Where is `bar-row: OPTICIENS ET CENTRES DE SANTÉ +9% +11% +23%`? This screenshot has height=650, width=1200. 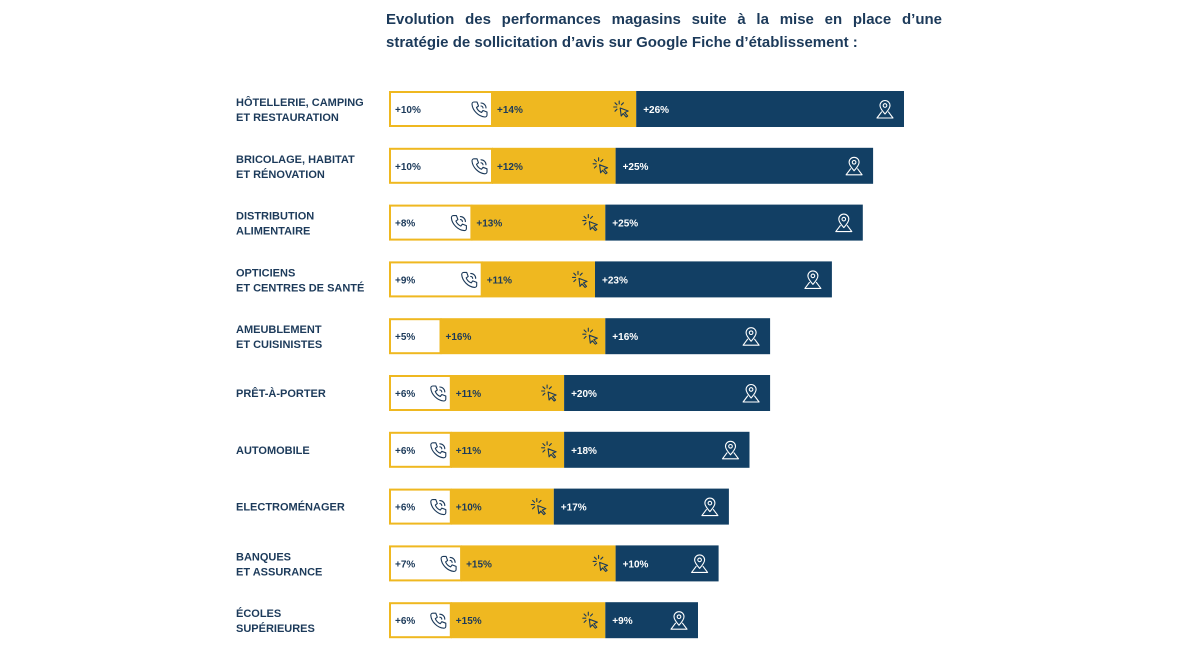
bar-row: OPTICIENS ET CENTRES DE SANTÉ +9% +11% +23% is located at coordinates (534, 279).